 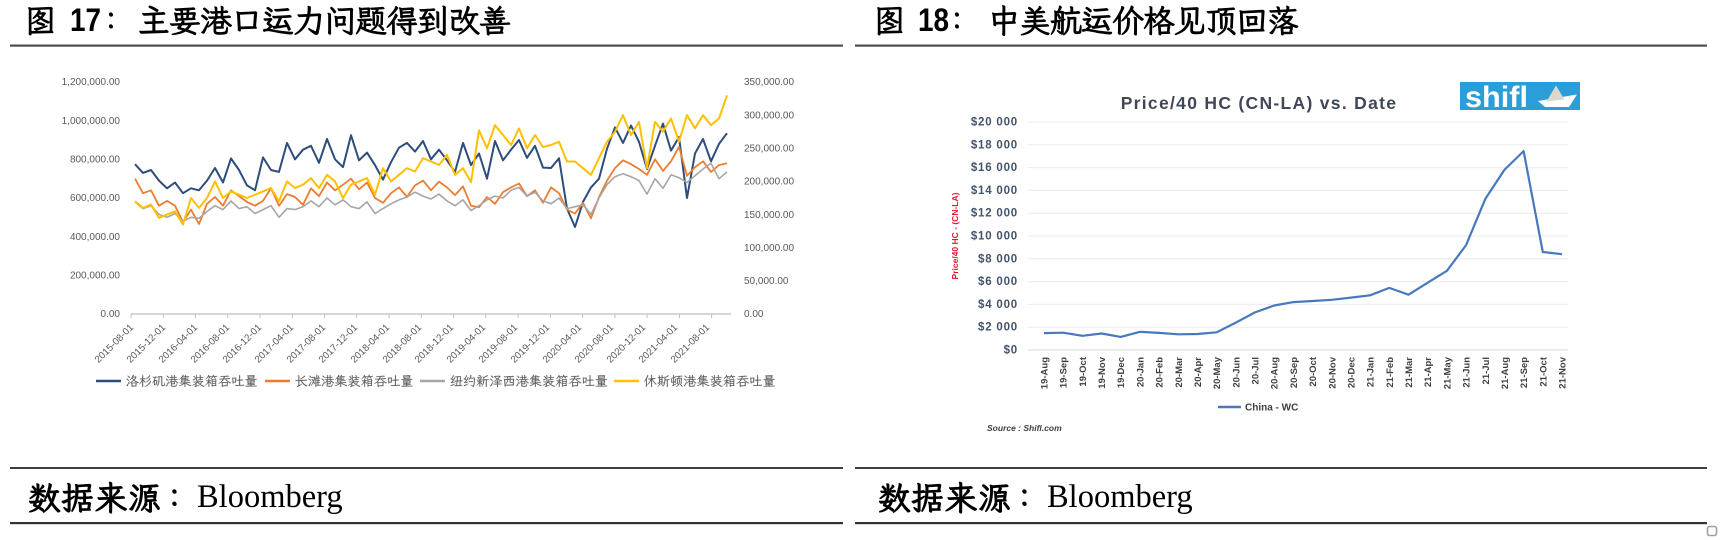 I want to click on svg-text: 19-Nov, so click(x=1102, y=372).